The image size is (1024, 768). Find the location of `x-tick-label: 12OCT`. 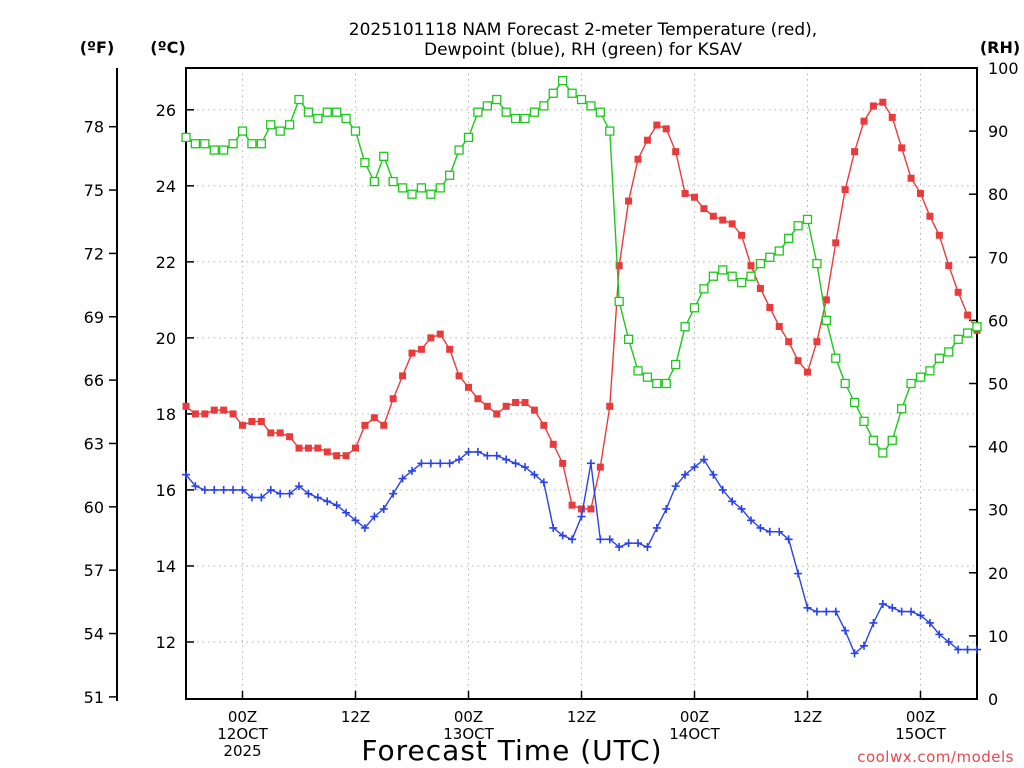

x-tick-label: 12OCT is located at coordinates (242, 734).